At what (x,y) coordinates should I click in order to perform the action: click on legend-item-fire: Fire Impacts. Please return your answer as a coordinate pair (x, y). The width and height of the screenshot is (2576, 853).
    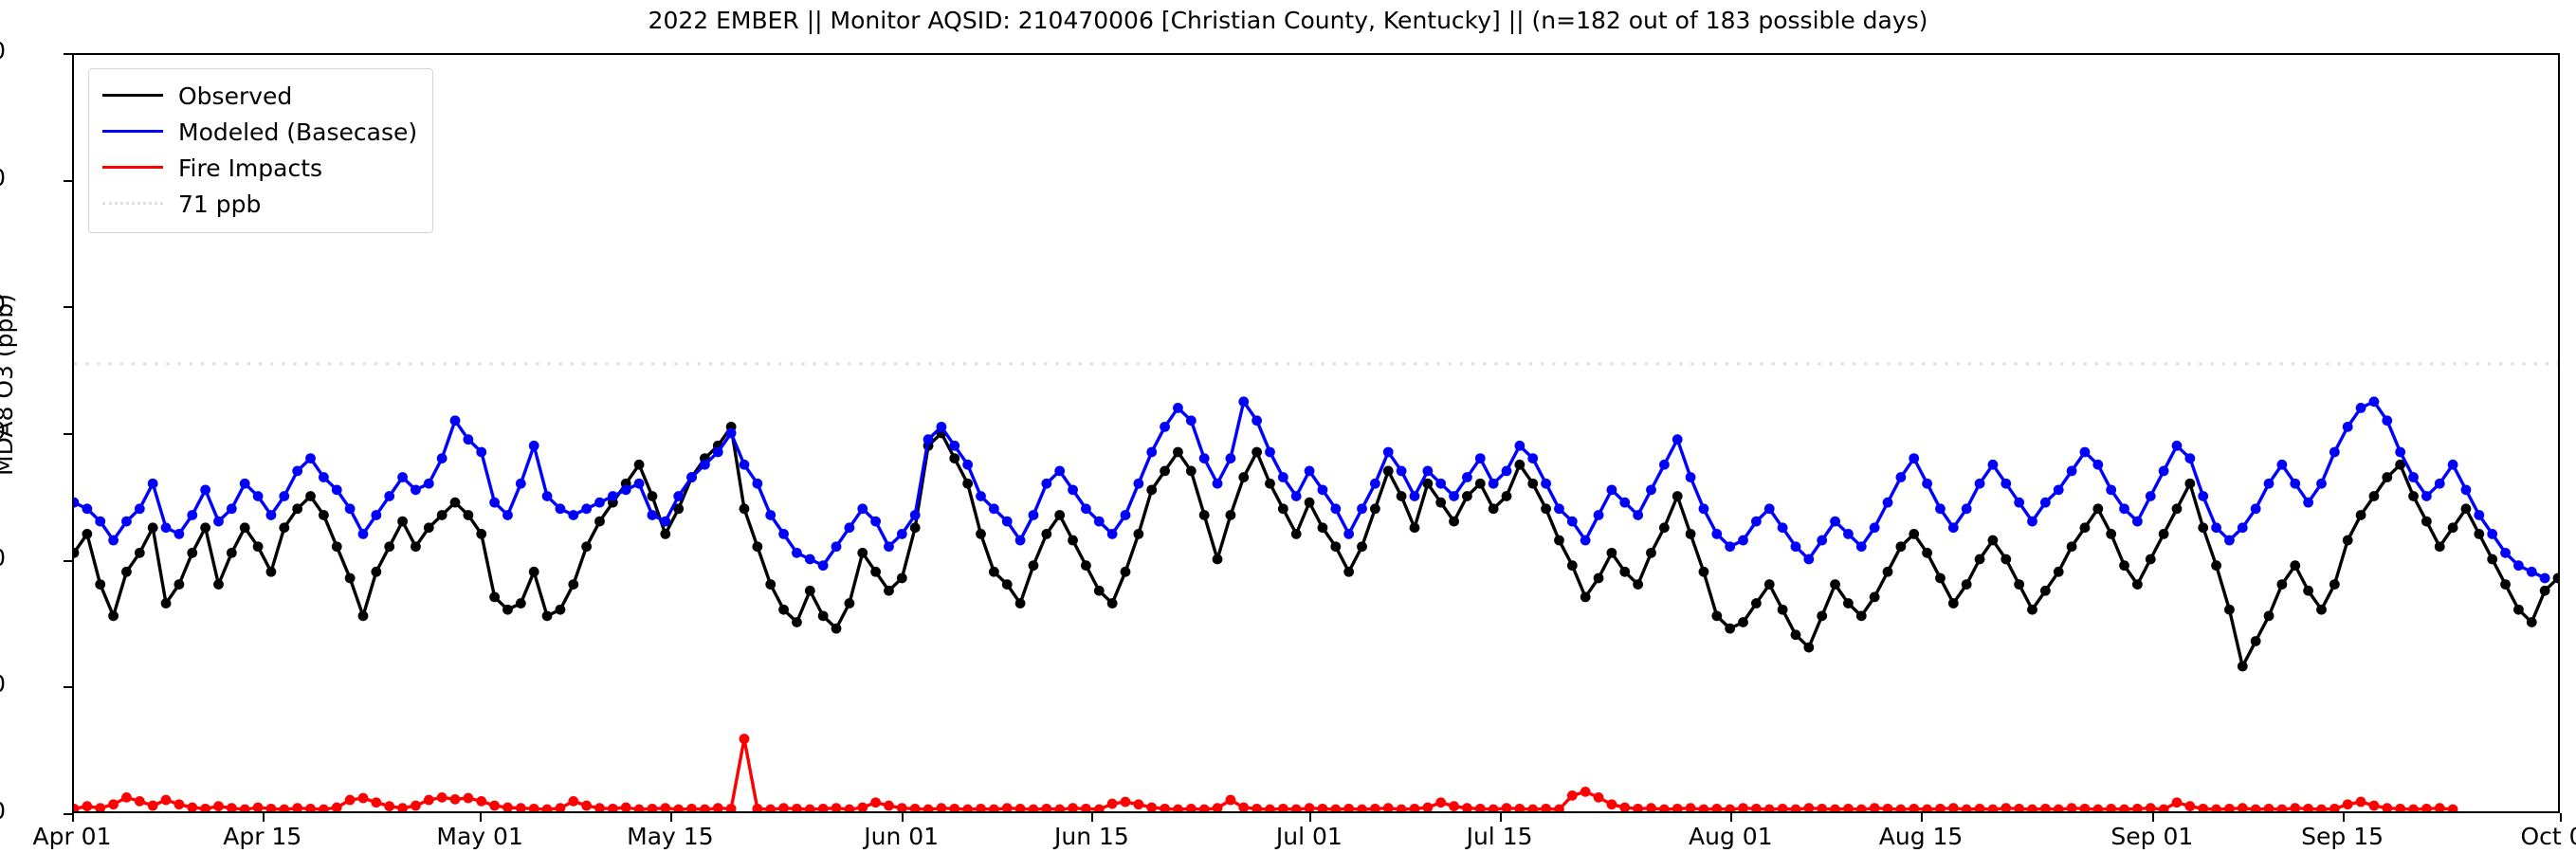
    Looking at the image, I should click on (259, 168).